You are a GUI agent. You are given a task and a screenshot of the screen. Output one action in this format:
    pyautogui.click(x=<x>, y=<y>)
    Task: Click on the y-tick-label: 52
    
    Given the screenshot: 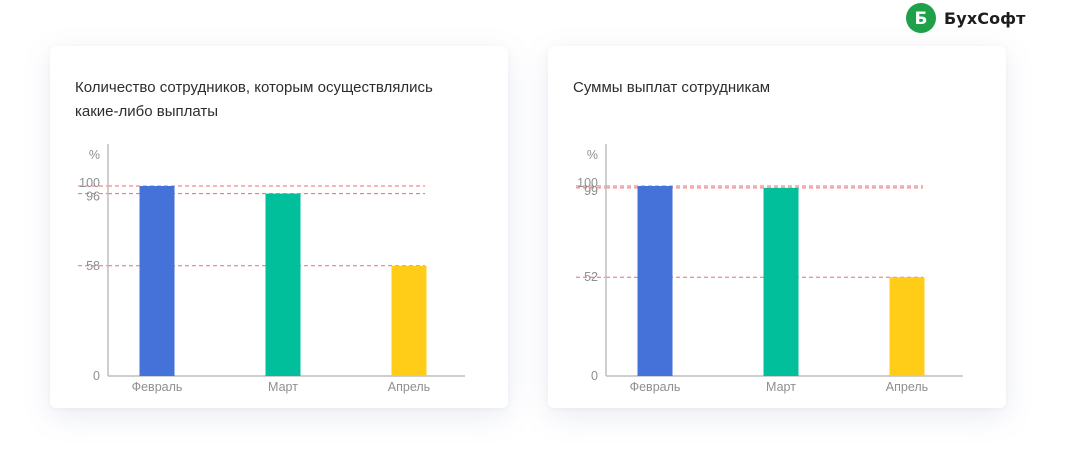 What is the action you would take?
    pyautogui.click(x=591, y=277)
    